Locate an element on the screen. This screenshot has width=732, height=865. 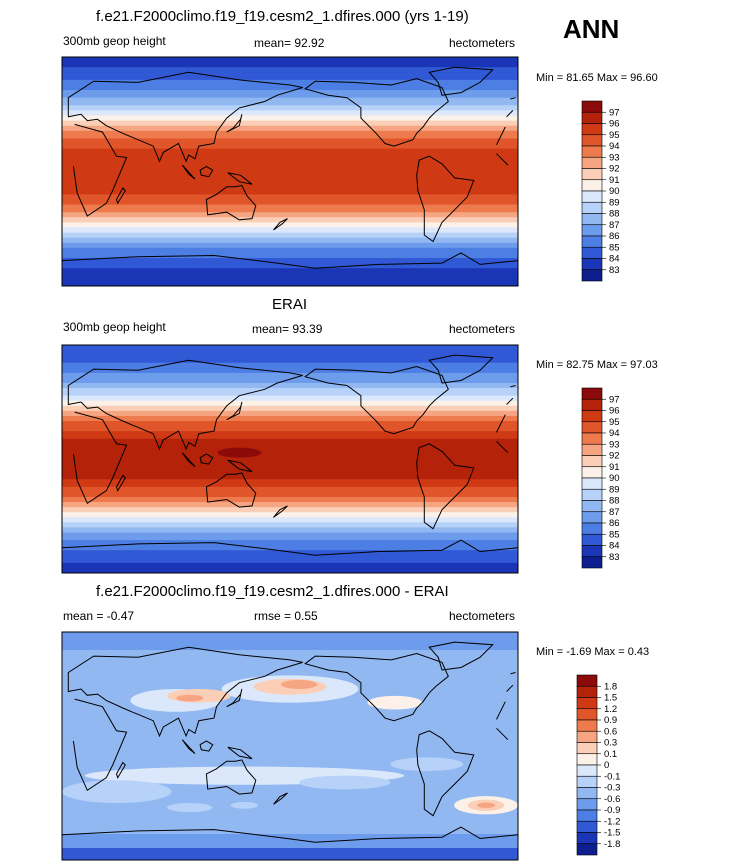
colorbar-tick-label: 83 is located at coordinates (614, 557).